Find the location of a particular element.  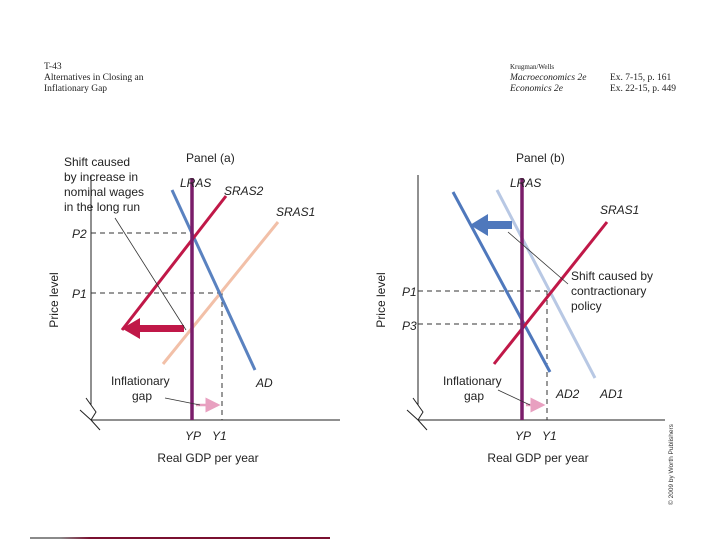

panel-b-shift-arrow is located at coordinates (491, 225).